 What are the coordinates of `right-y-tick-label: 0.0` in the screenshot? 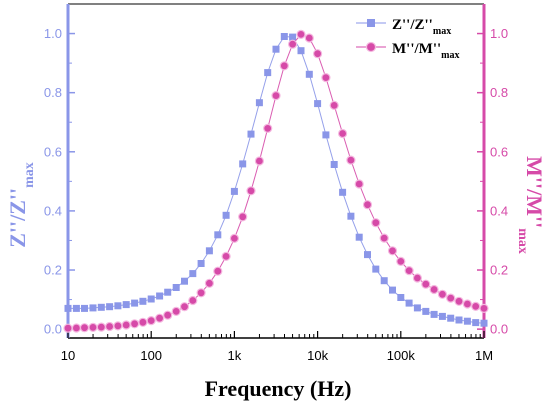 It's located at (499, 329).